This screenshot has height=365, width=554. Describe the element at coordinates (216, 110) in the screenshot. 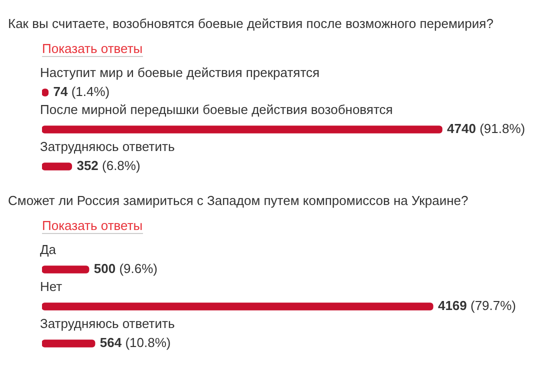

I see `y-tick-label: После мирной передышки боевые действия возобновятся` at that location.